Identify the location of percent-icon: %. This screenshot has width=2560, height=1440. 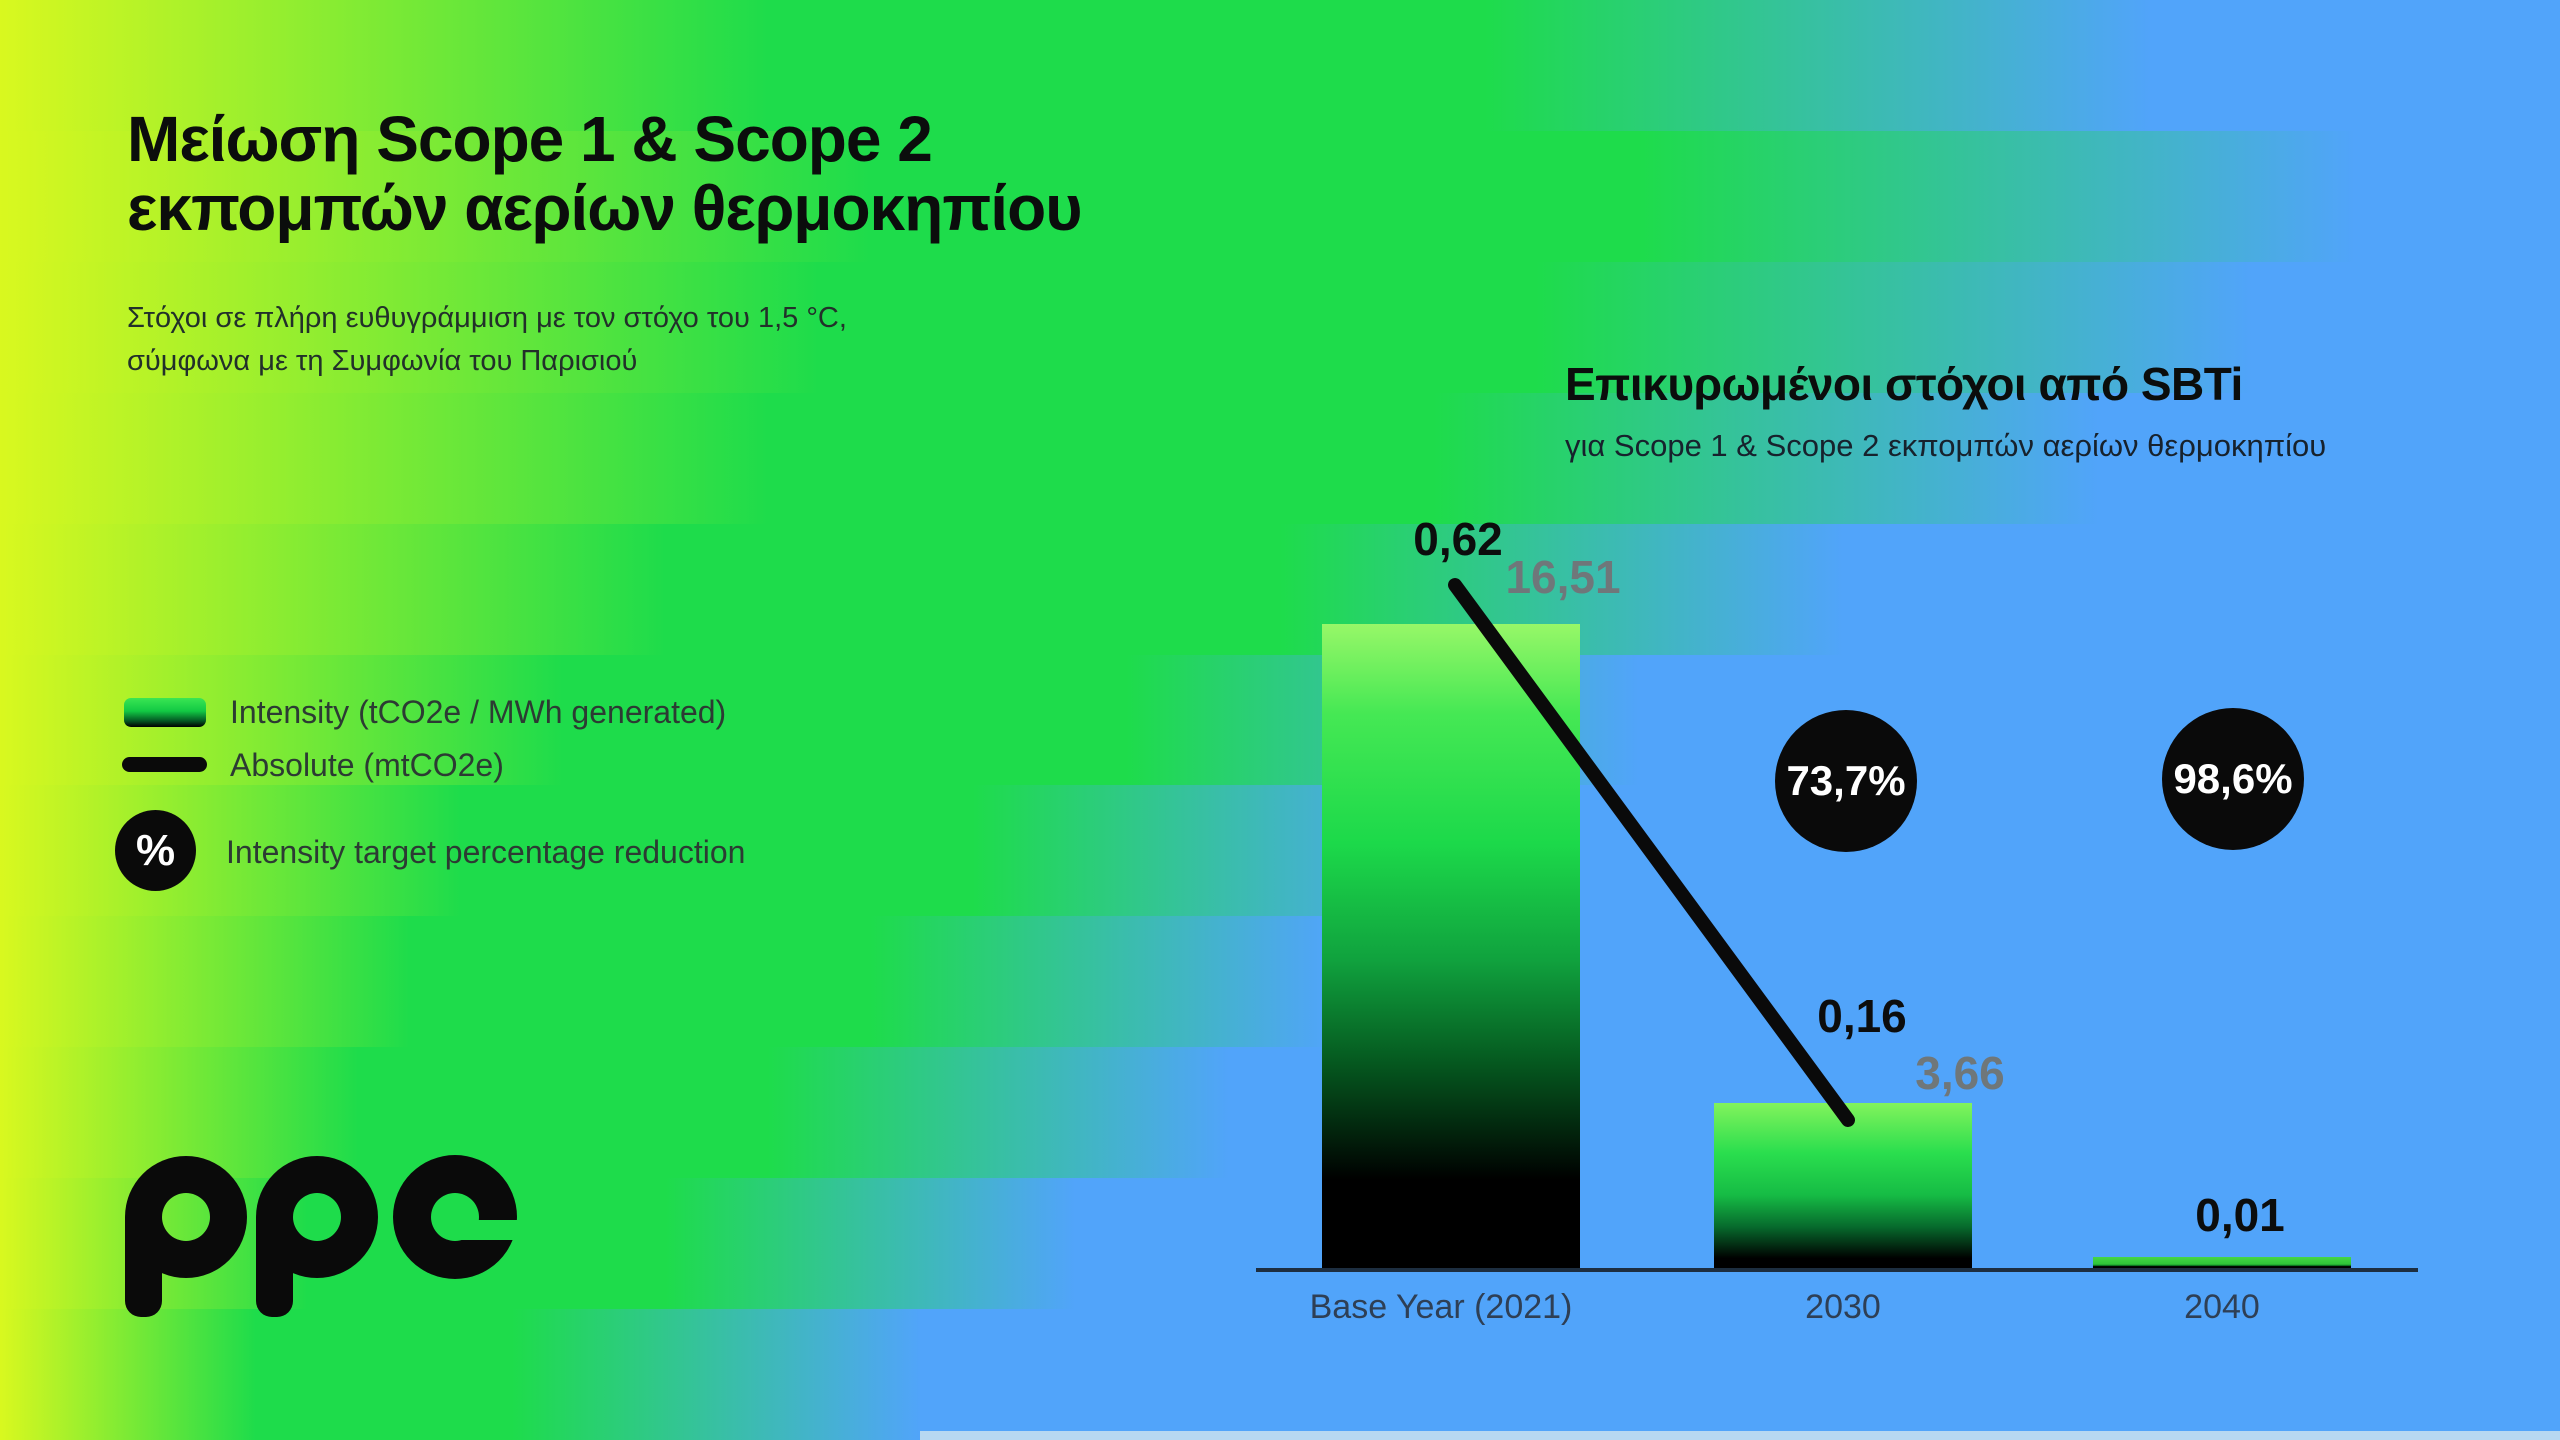
(155, 850).